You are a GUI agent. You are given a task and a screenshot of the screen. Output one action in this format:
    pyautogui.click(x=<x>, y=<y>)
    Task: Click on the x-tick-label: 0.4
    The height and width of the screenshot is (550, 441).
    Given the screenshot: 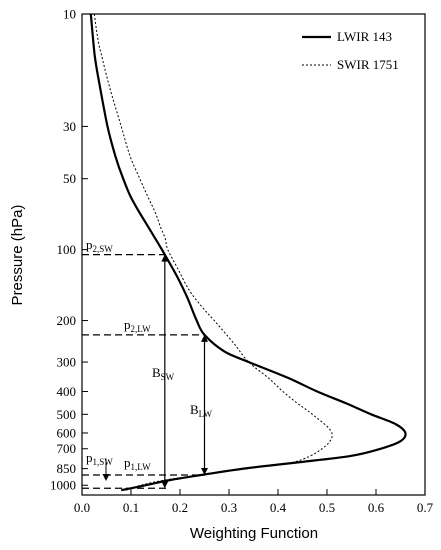 What is the action you would take?
    pyautogui.click(x=278, y=507)
    